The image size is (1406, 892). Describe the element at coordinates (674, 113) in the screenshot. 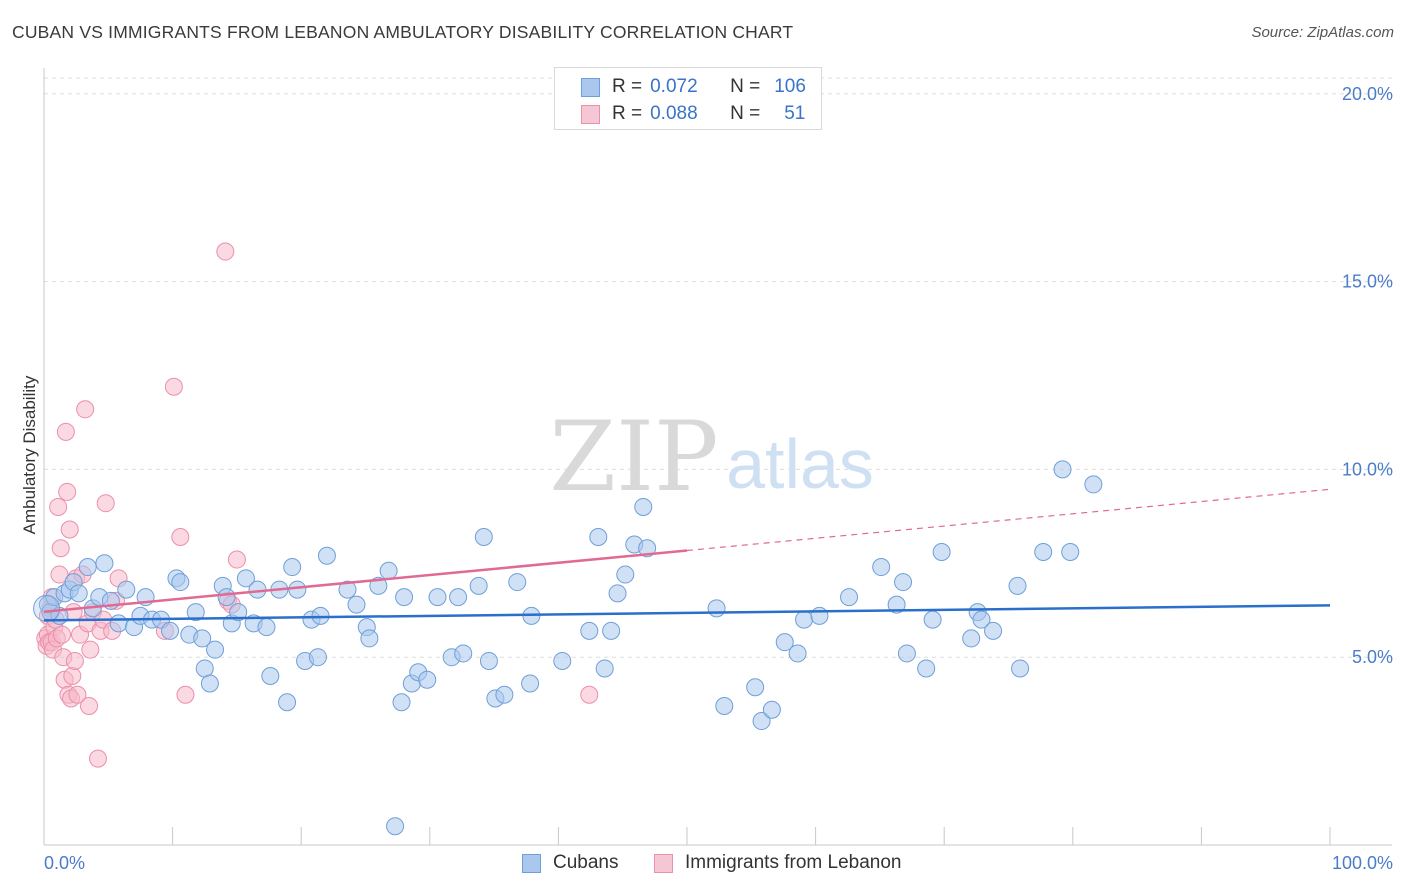

I see `r-value: 0.088` at that location.